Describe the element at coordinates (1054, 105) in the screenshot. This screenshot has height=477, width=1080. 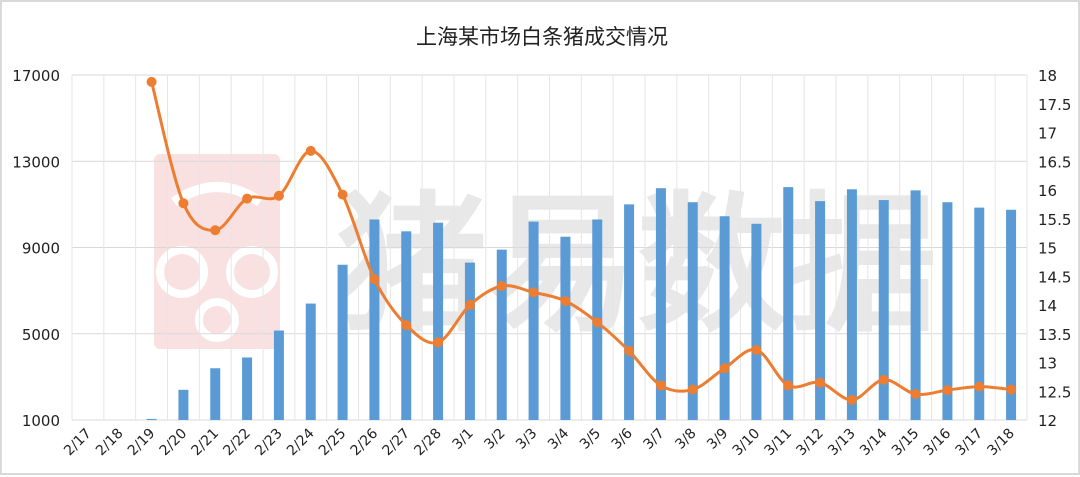
I see `right-tick-label: 17.5` at that location.